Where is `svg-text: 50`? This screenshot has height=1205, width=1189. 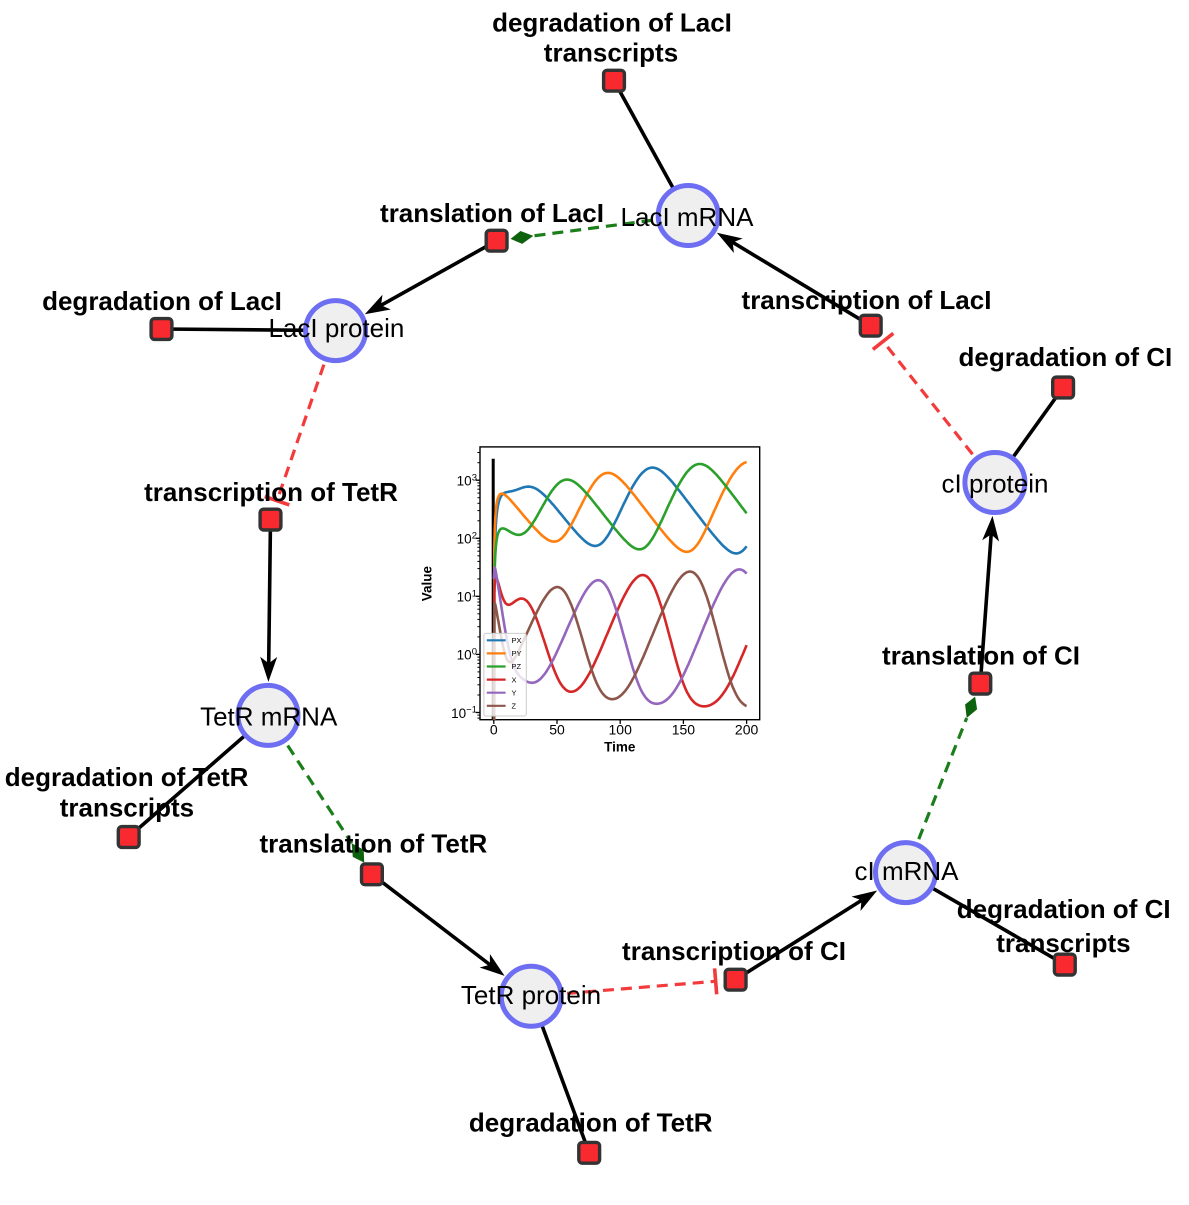 svg-text: 50 is located at coordinates (557, 730).